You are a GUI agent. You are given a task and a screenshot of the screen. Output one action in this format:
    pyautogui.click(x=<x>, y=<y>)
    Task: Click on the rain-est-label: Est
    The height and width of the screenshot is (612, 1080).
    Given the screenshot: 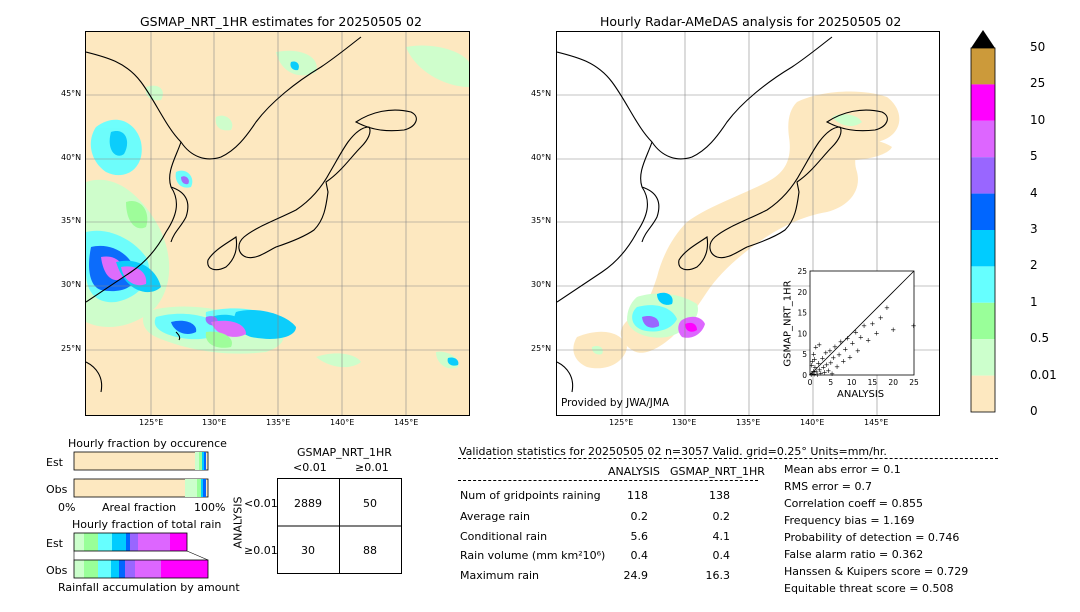 What is the action you would take?
    pyautogui.click(x=54, y=543)
    